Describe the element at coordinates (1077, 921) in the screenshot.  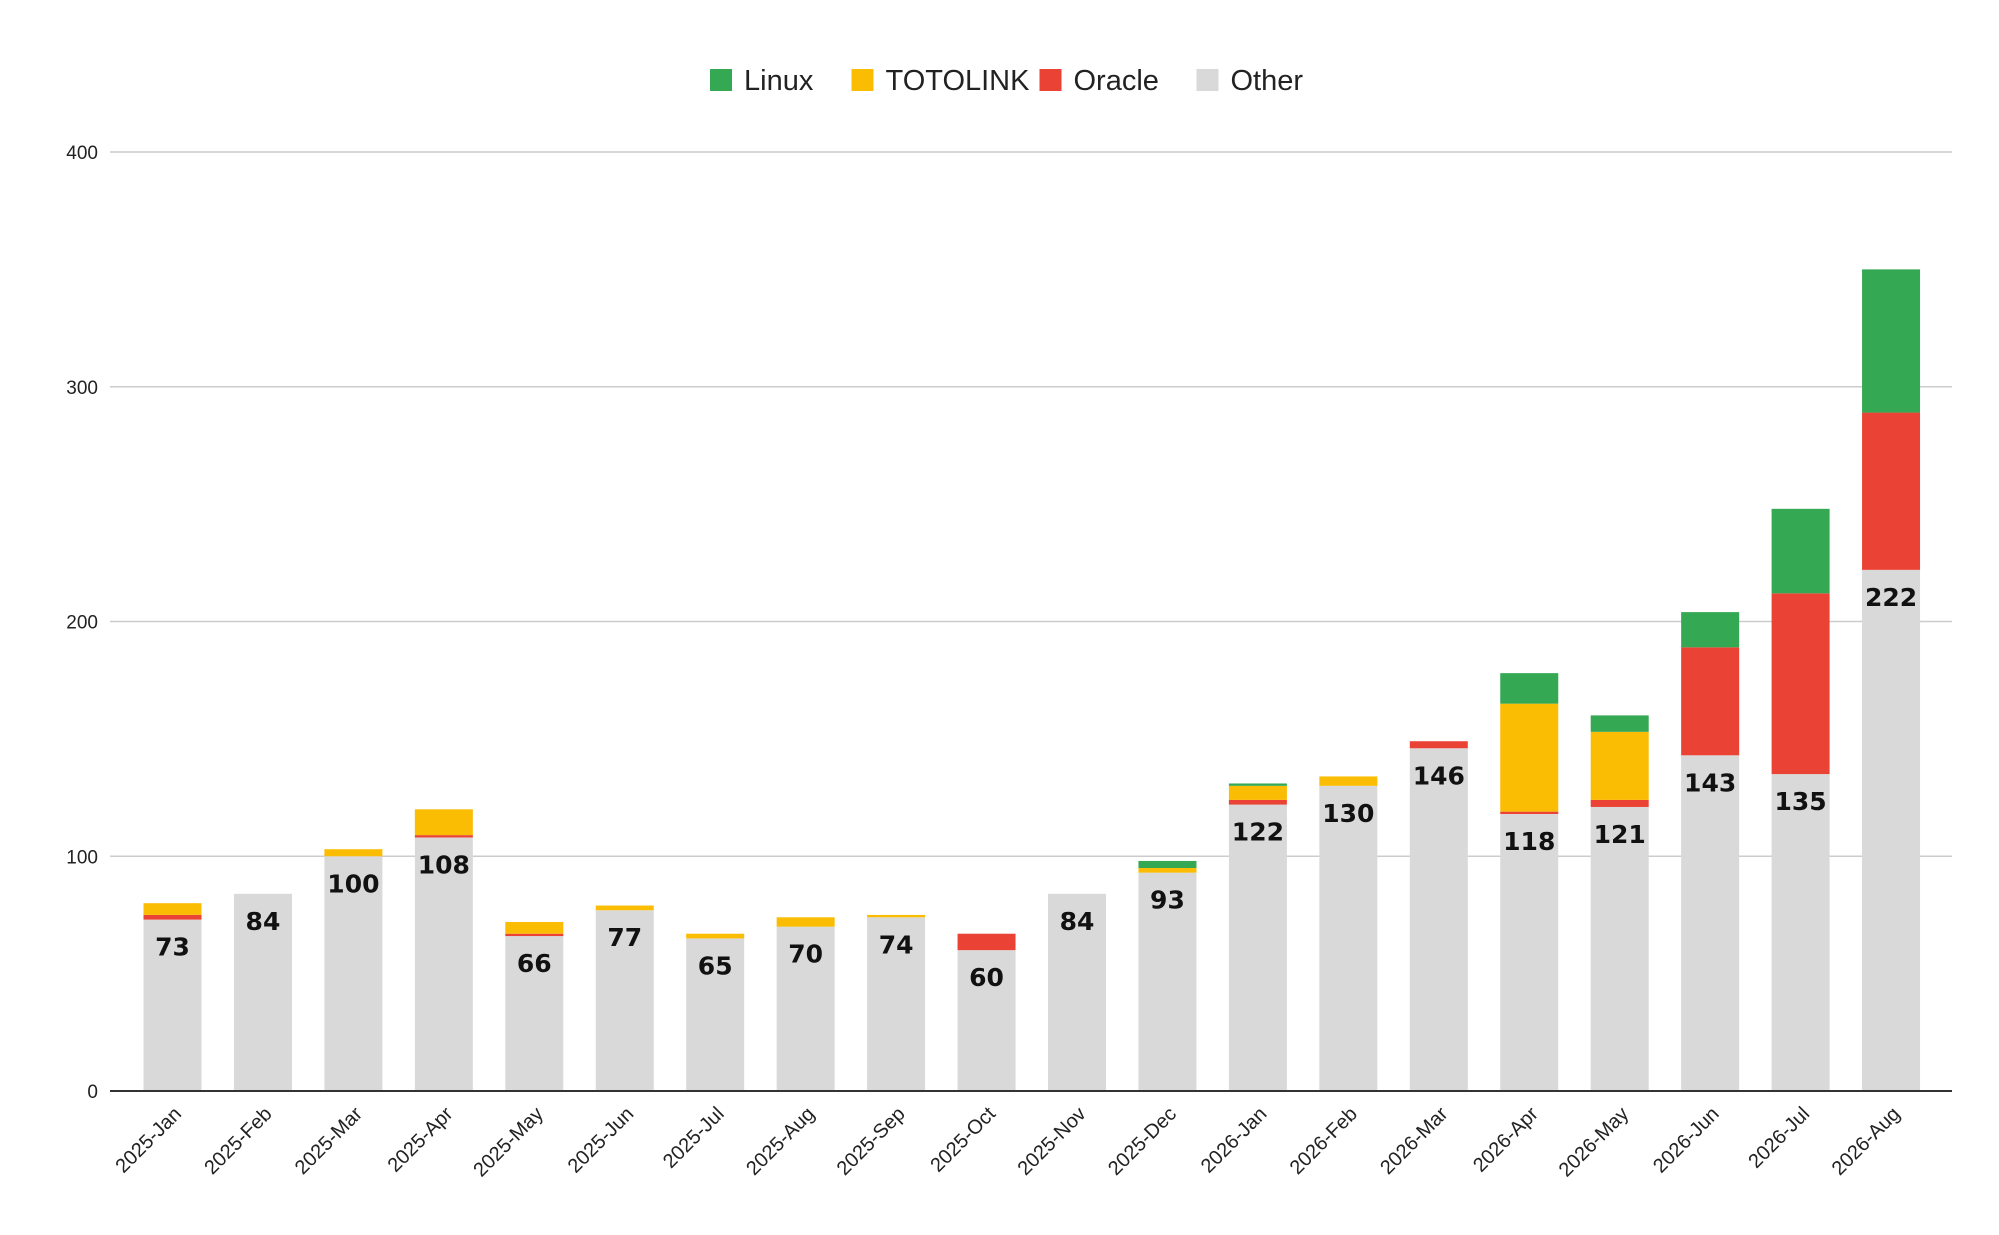
I see `data-label-2025-nov: 84` at that location.